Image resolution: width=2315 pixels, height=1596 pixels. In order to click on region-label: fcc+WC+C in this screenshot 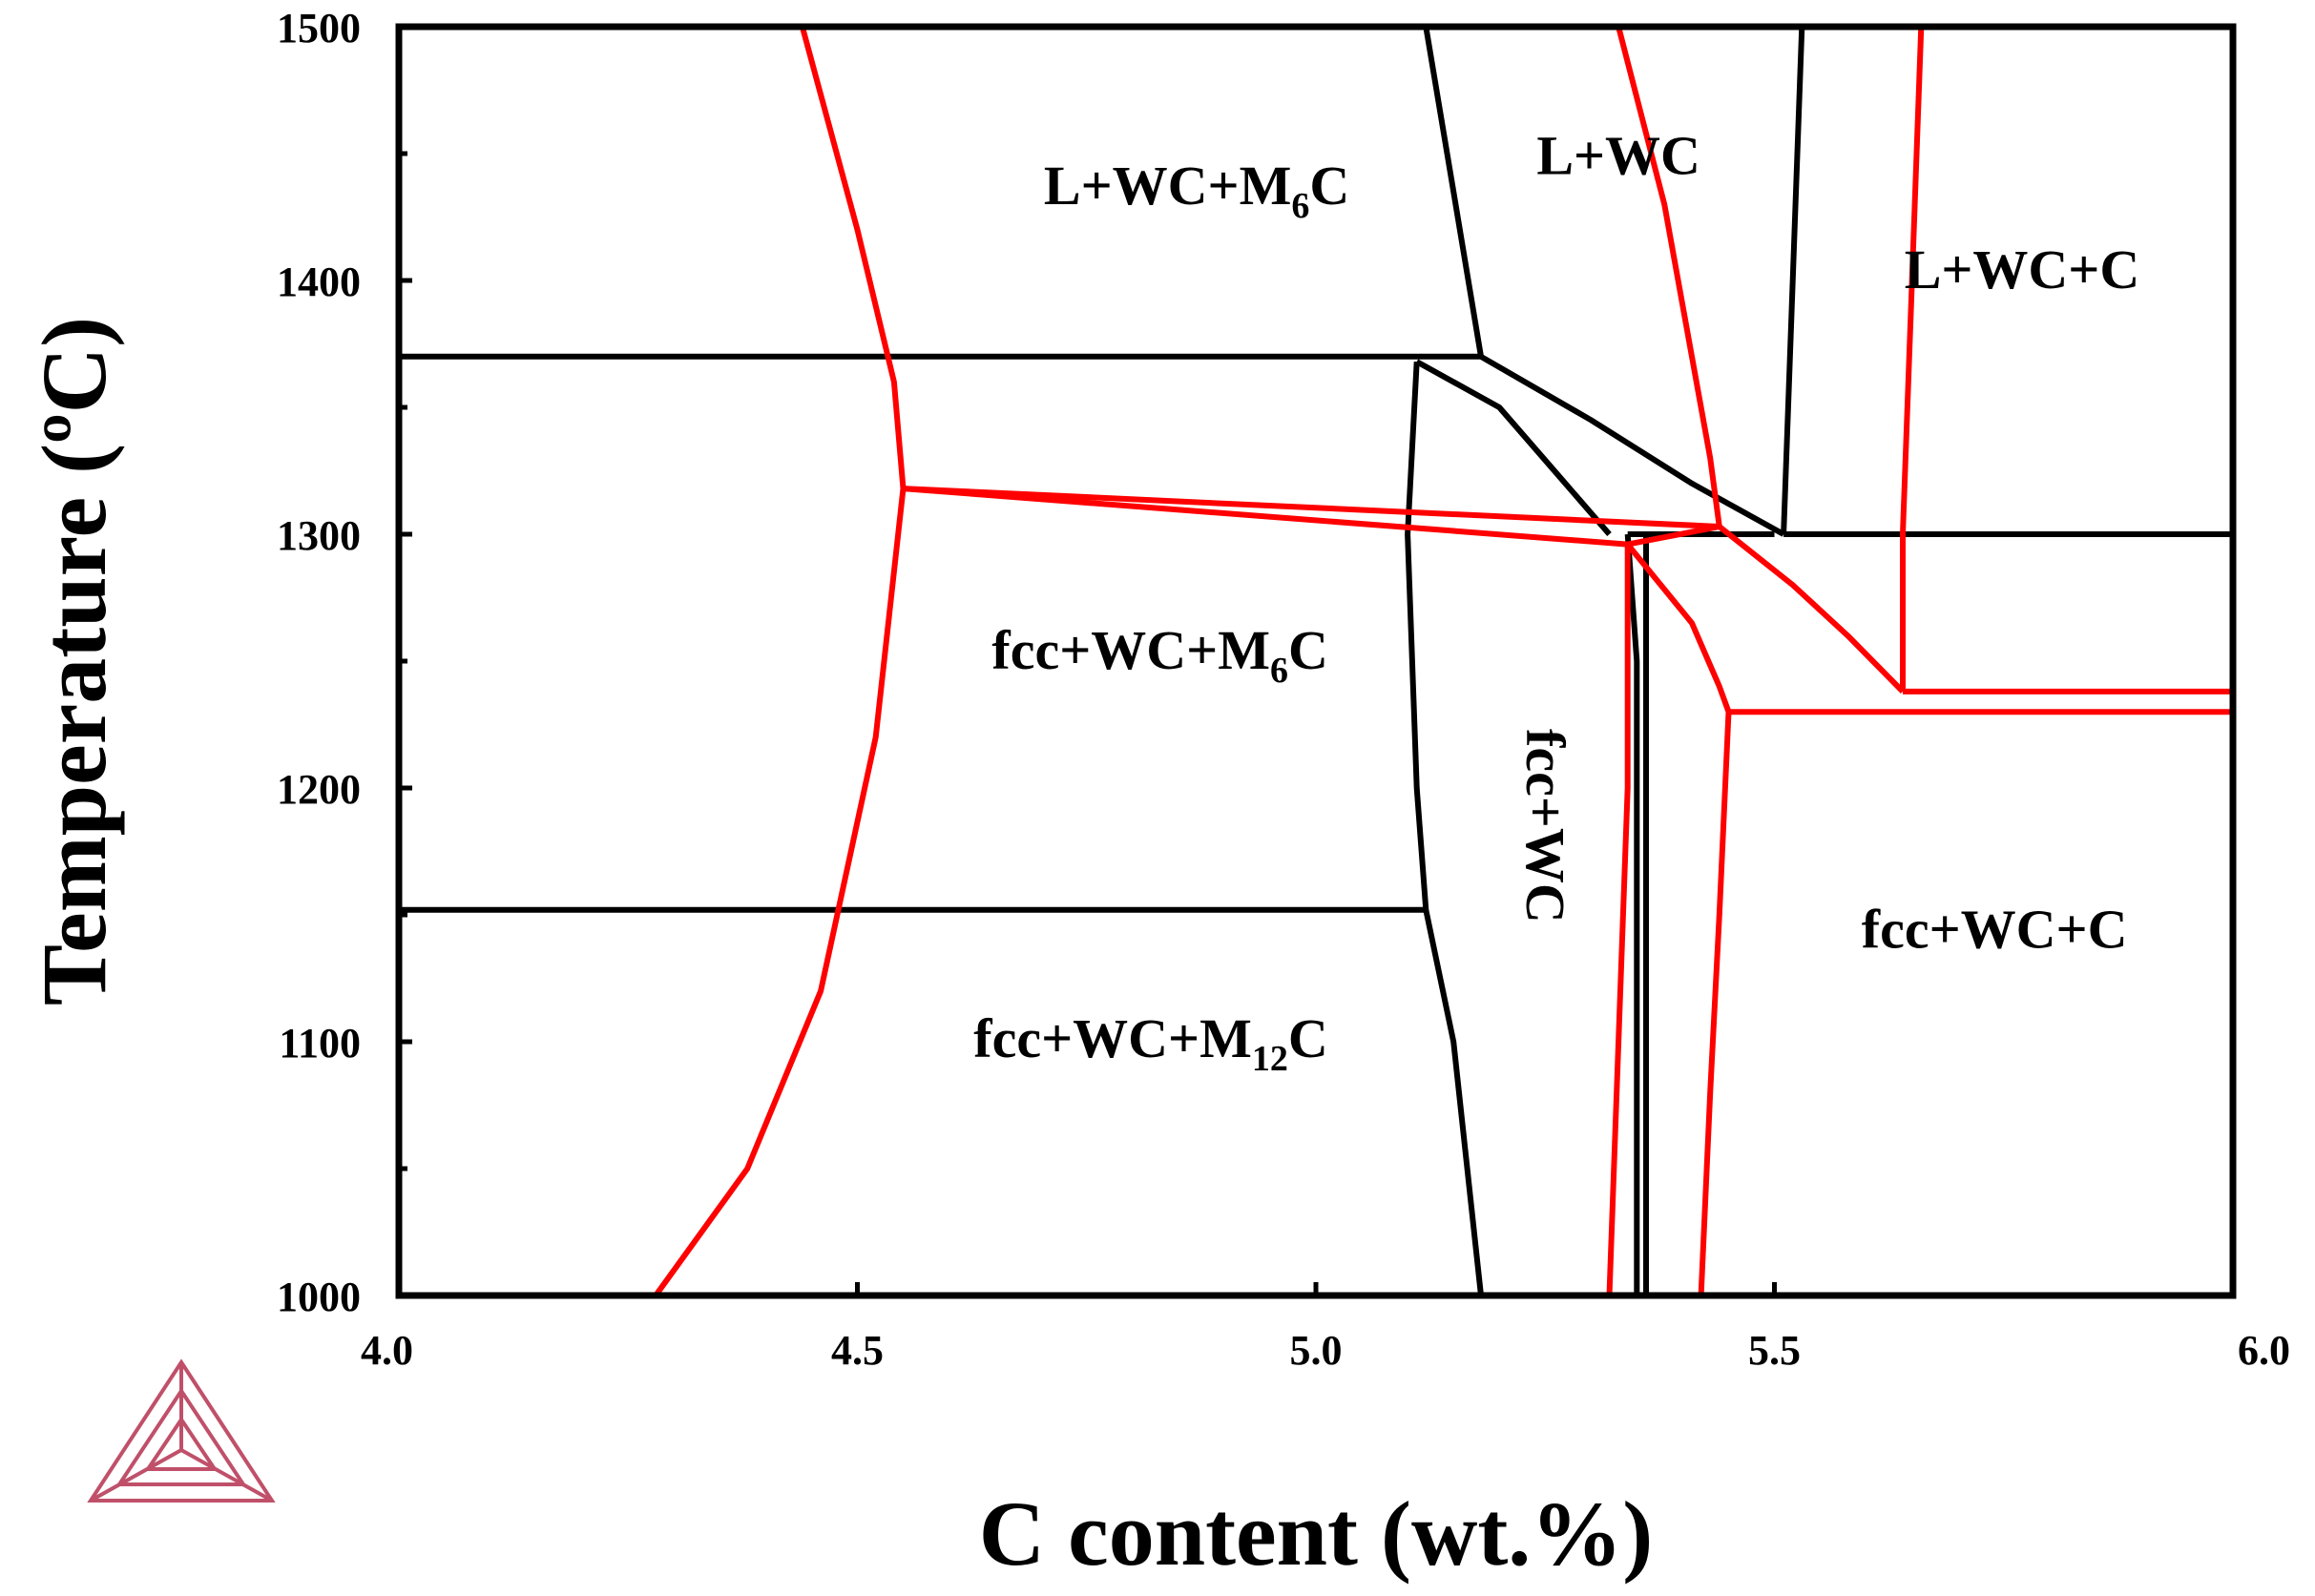, I will do `click(1995, 930)`.